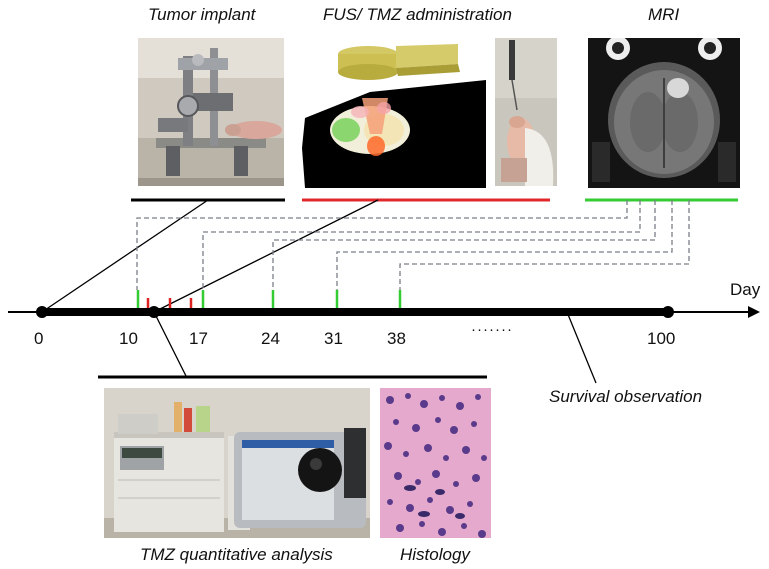 The image size is (769, 569). I want to click on mri-connector-day10, so click(382, 245).